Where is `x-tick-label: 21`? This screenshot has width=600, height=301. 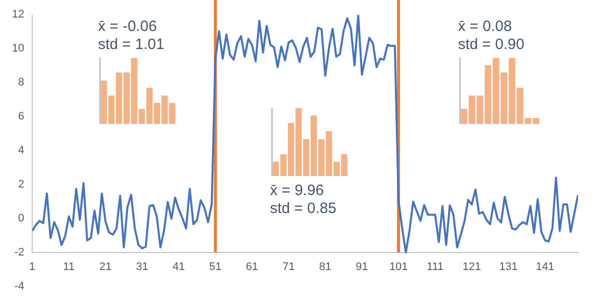 x-tick-label: 21 is located at coordinates (105, 267).